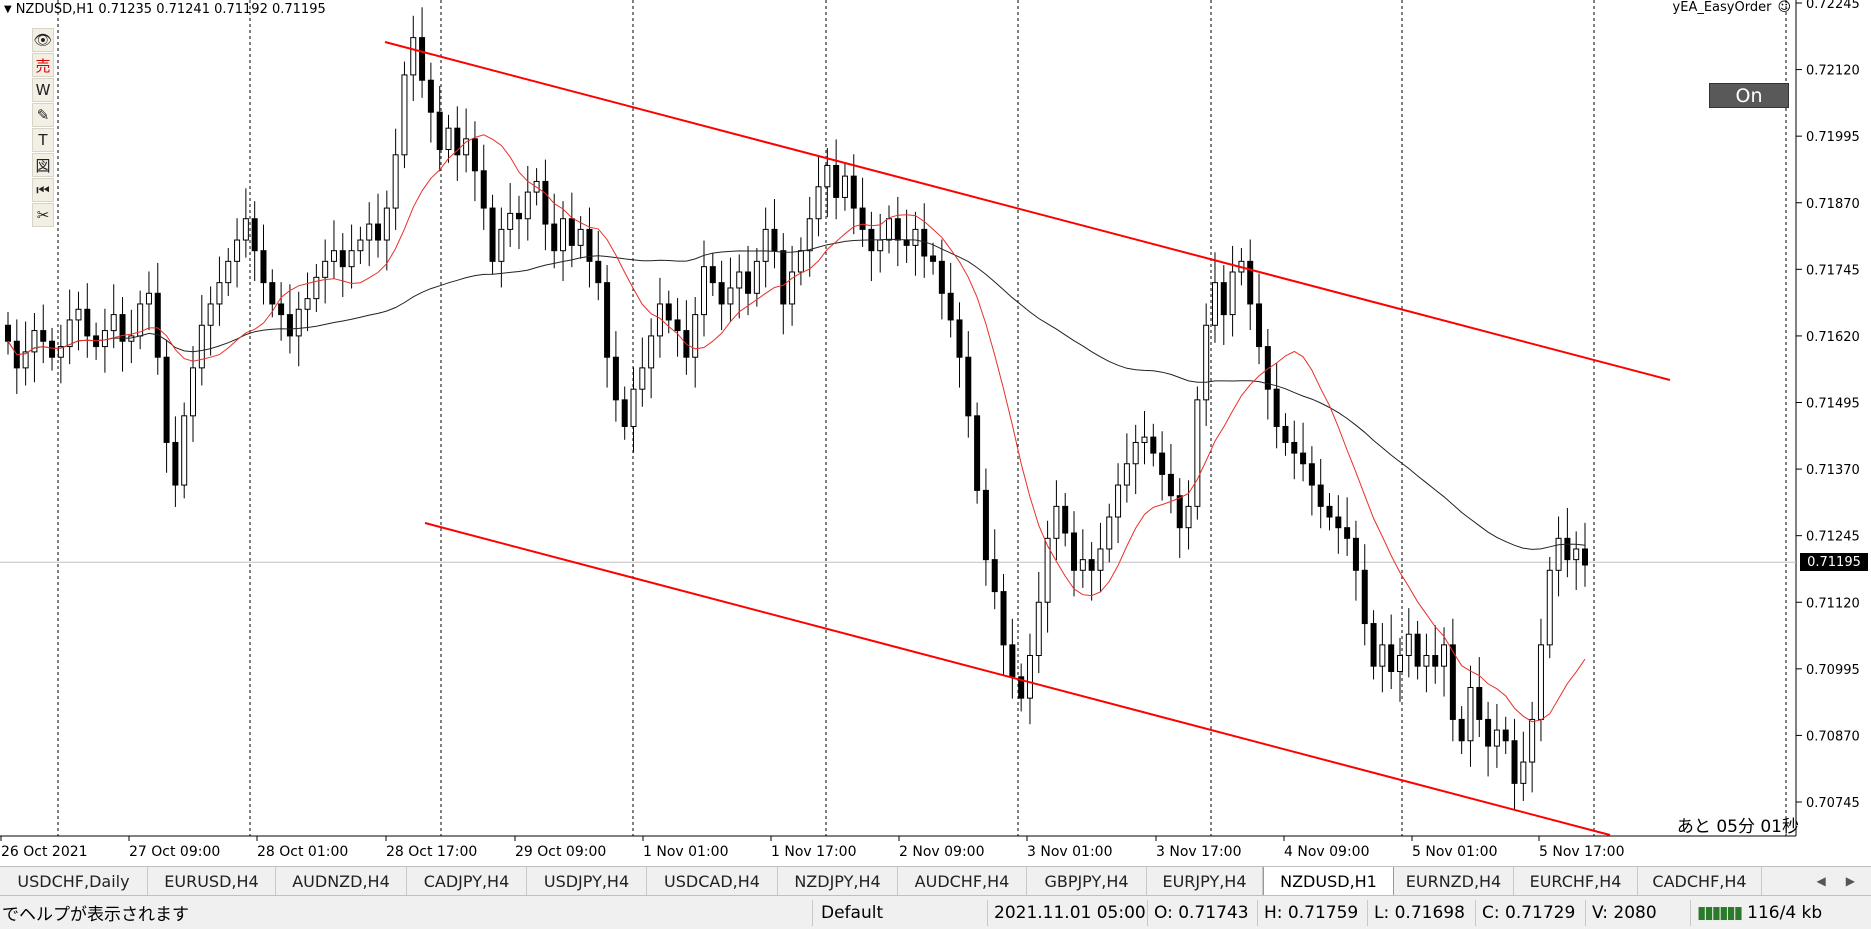  What do you see at coordinates (560, 852) in the screenshot?
I see `time-tick-label: 29 Oct 09:00` at bounding box center [560, 852].